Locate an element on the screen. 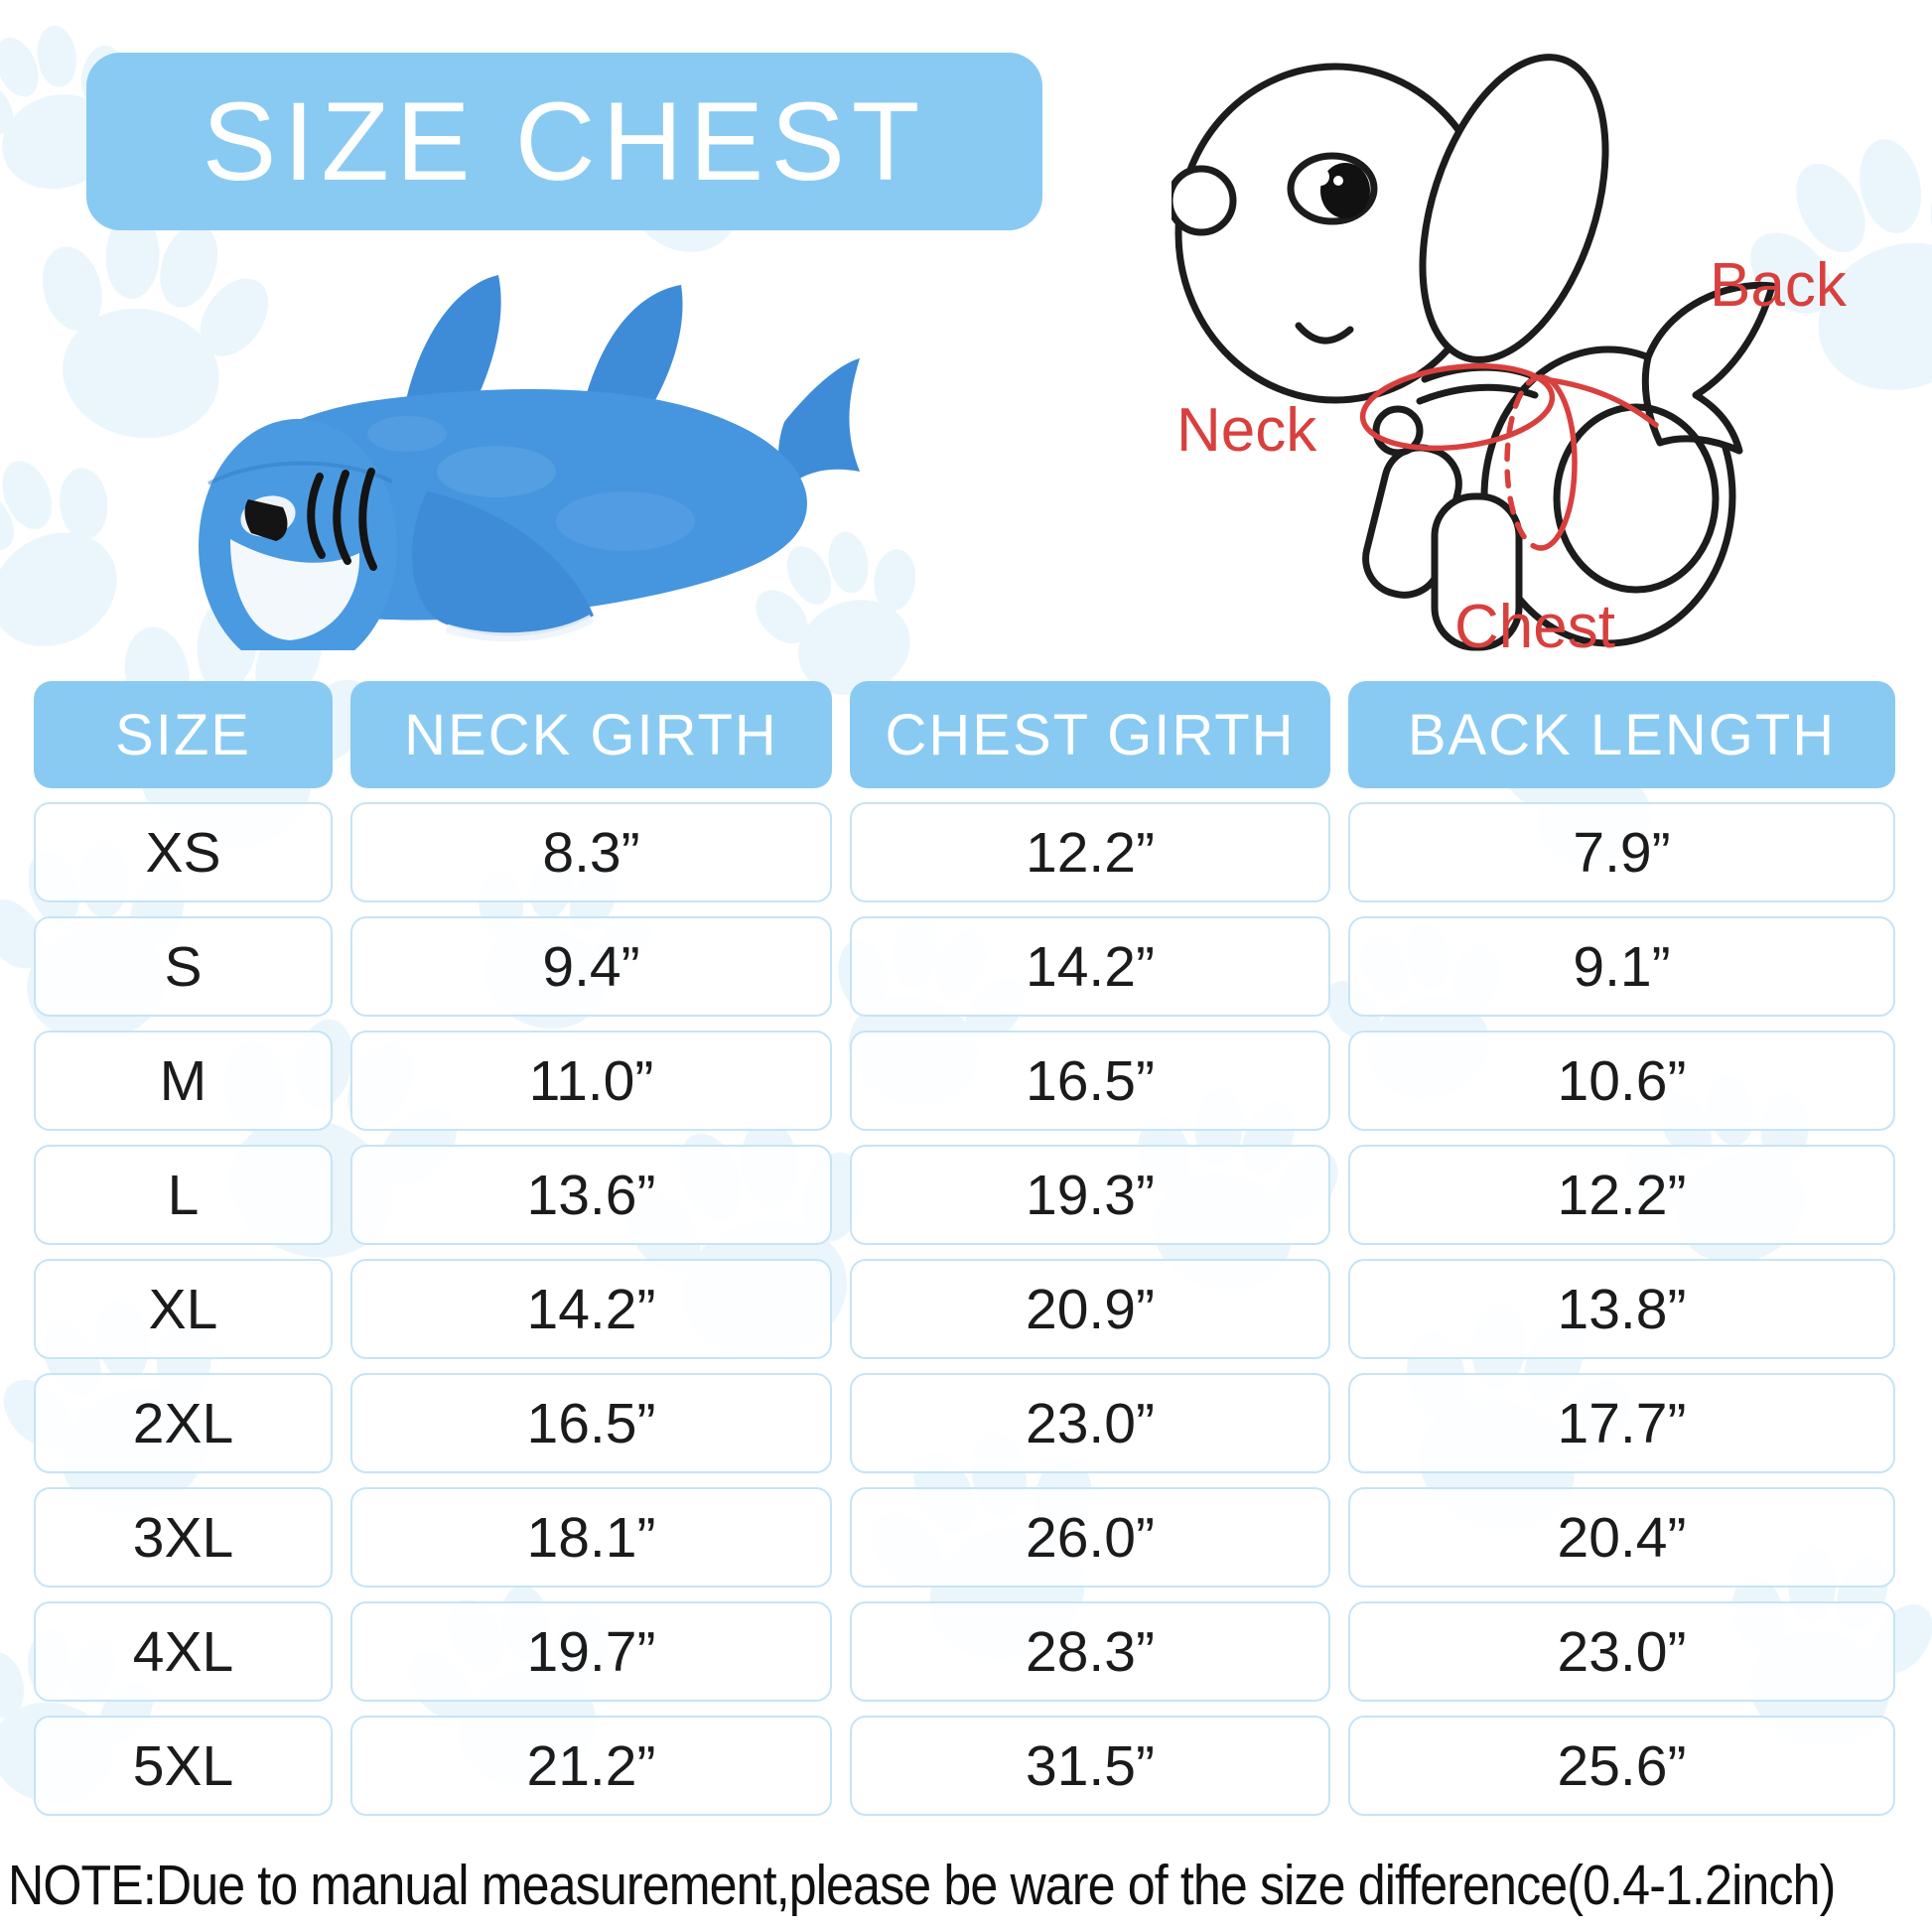 This screenshot has width=1932, height=1932. column-header-size: SIZE is located at coordinates (183, 735).